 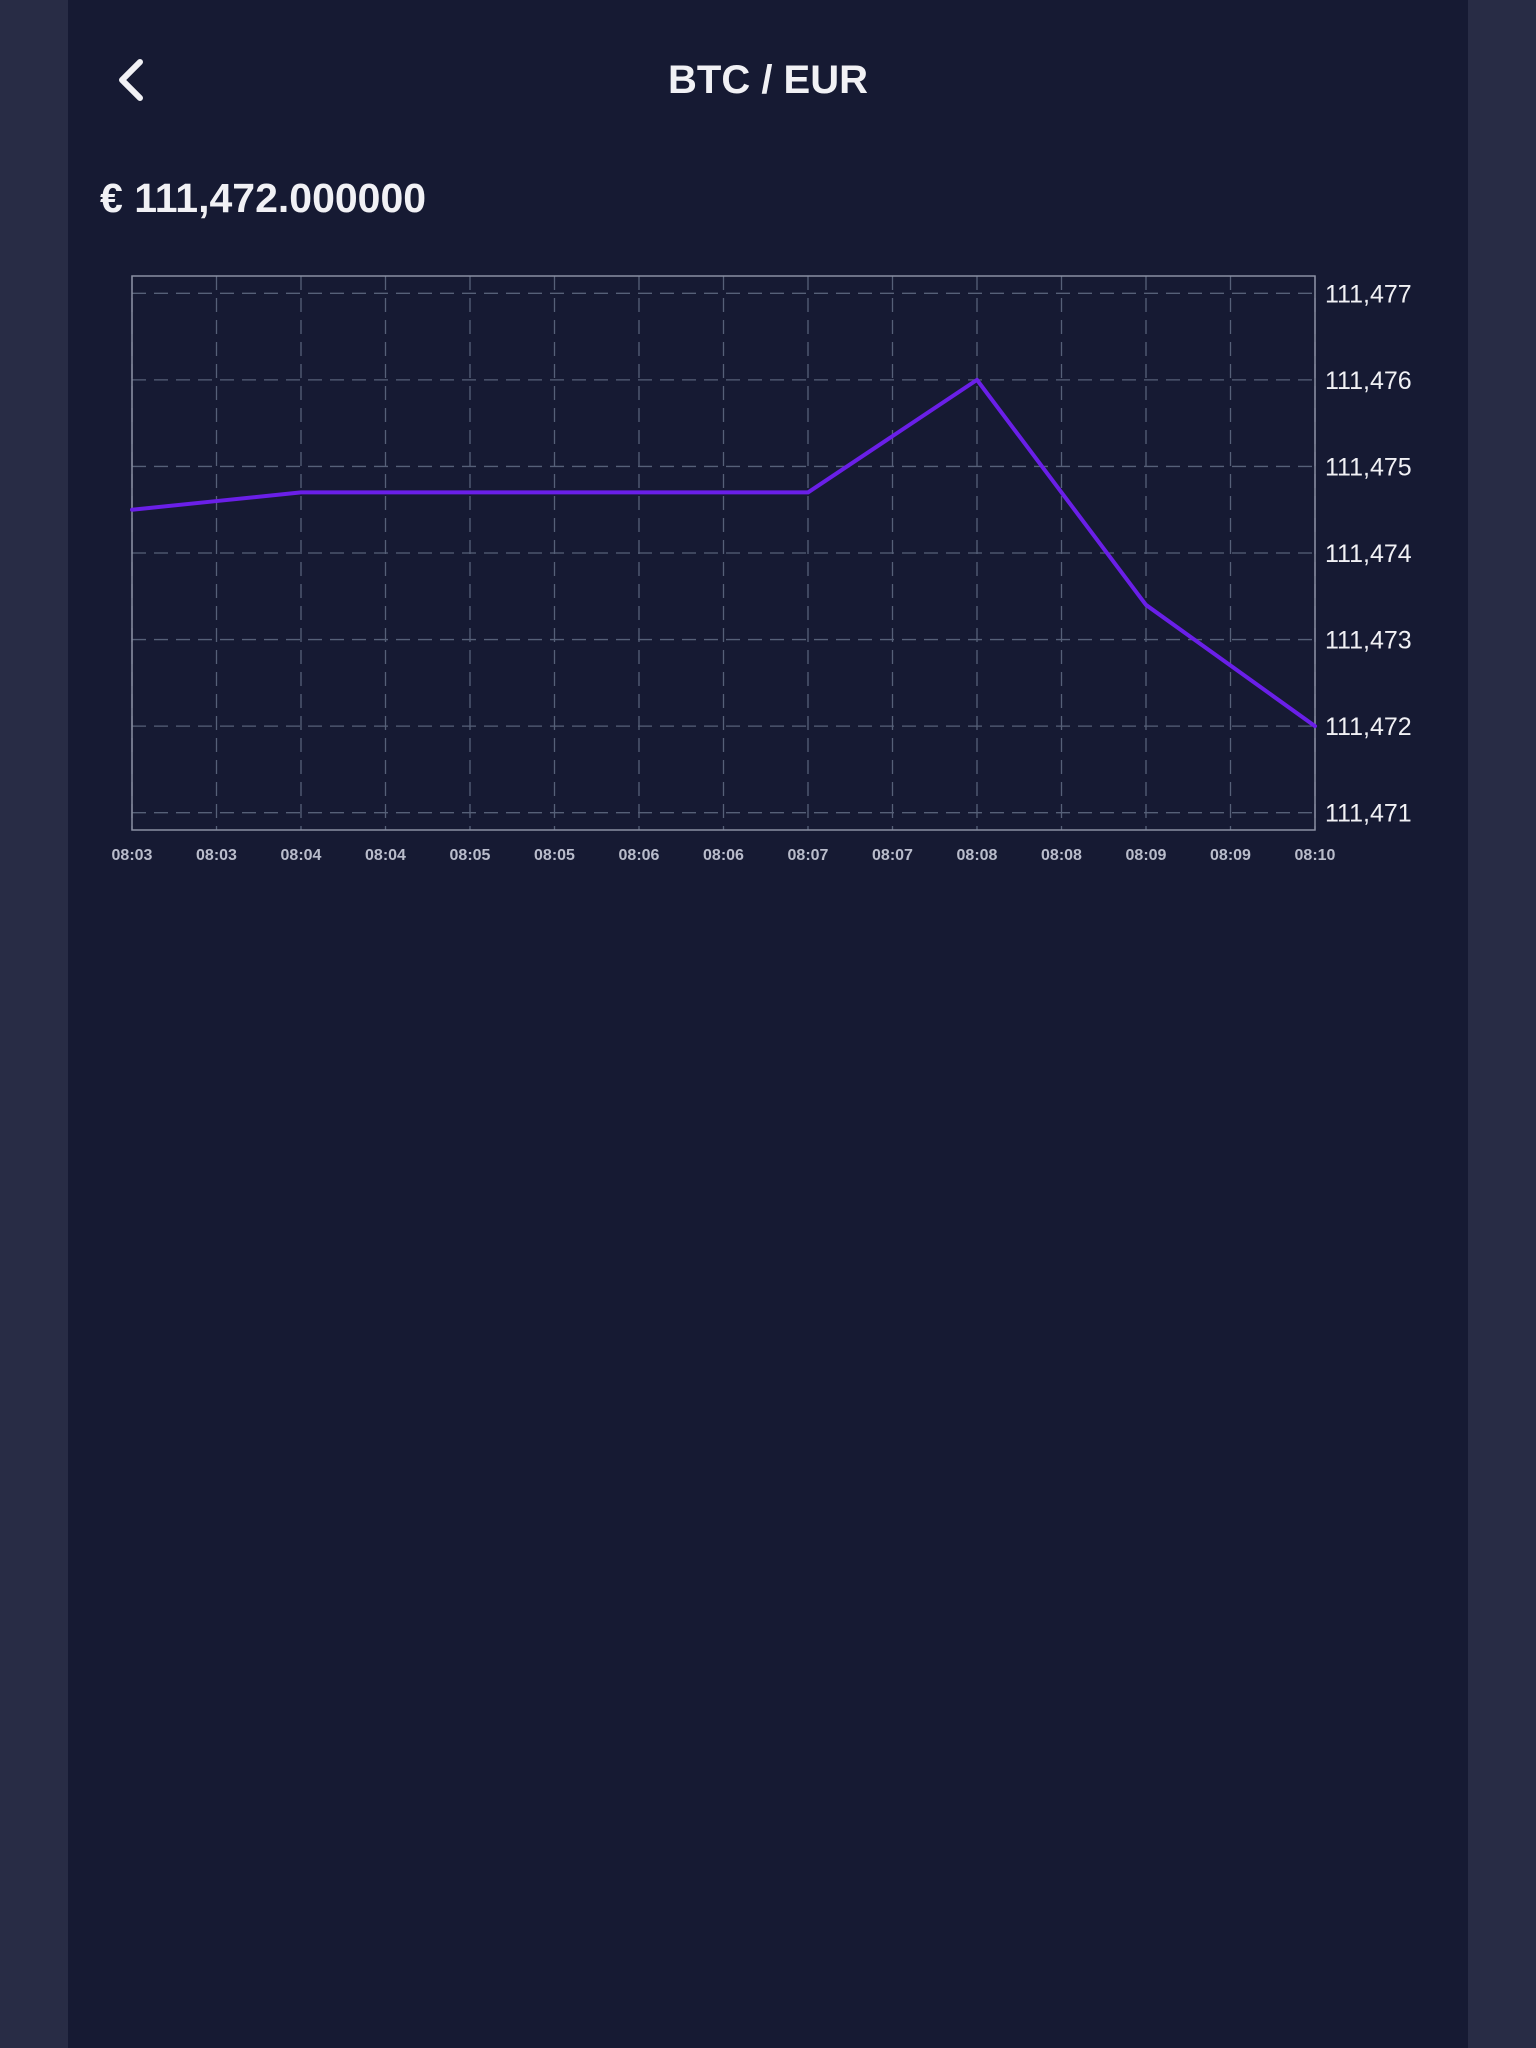 I want to click on current-price: € 111,472.000000, so click(x=263, y=198).